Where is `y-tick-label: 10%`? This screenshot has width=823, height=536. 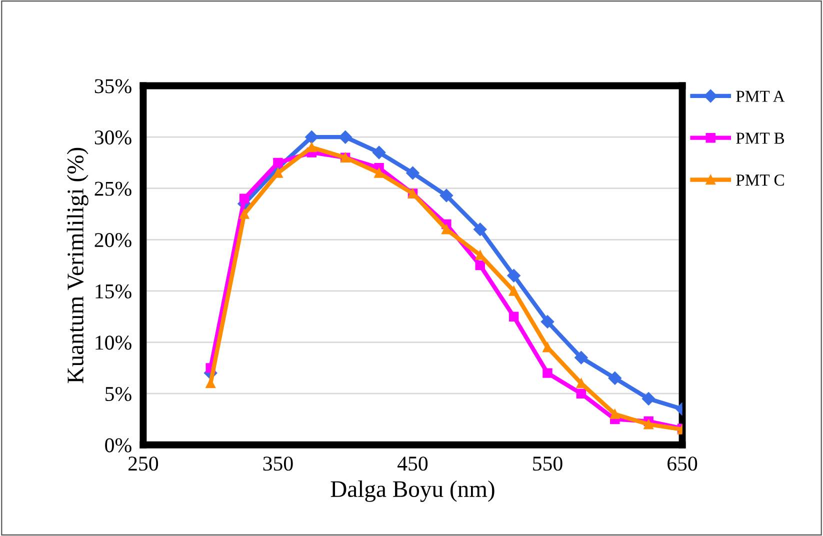 y-tick-label: 10% is located at coordinates (114, 343).